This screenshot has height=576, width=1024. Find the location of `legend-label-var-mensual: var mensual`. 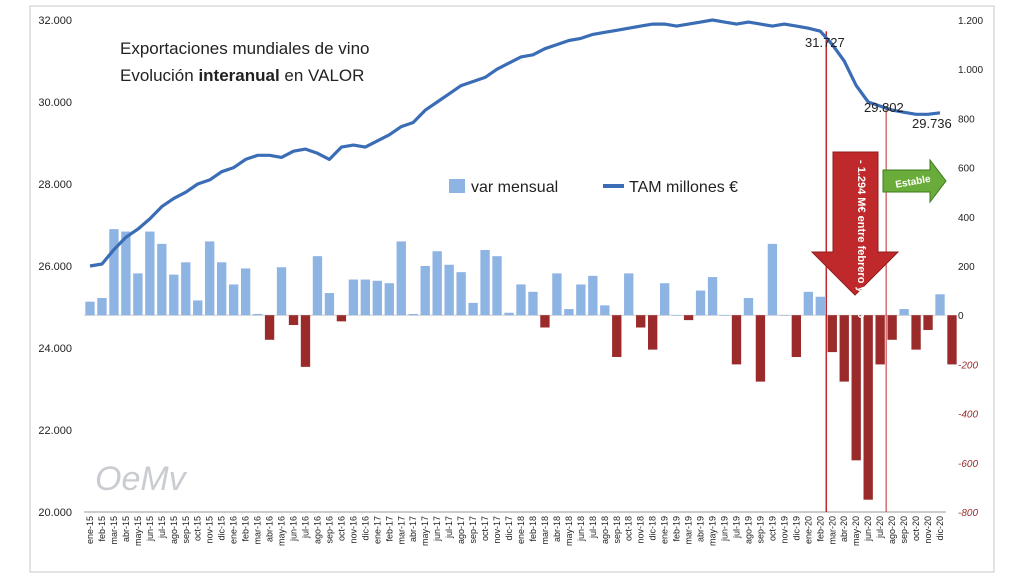

legend-label-var-mensual: var mensual is located at coordinates (514, 187).